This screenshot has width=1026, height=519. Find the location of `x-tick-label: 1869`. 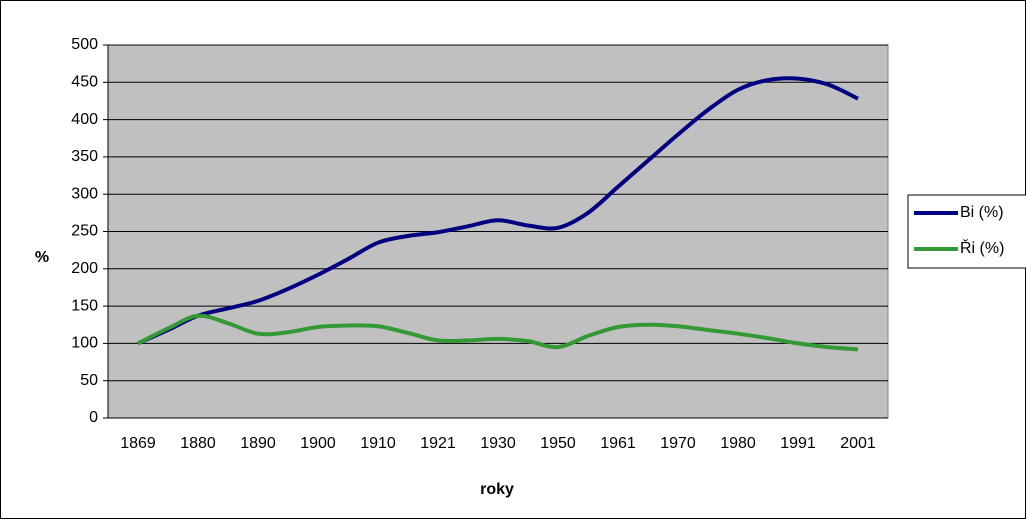

x-tick-label: 1869 is located at coordinates (138, 443).